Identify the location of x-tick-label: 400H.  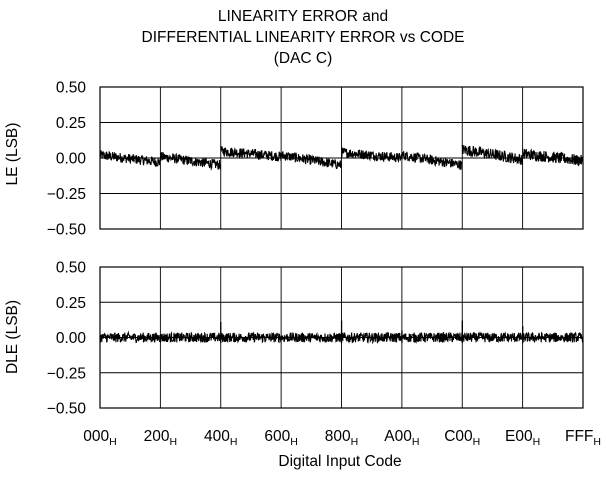
(220, 438).